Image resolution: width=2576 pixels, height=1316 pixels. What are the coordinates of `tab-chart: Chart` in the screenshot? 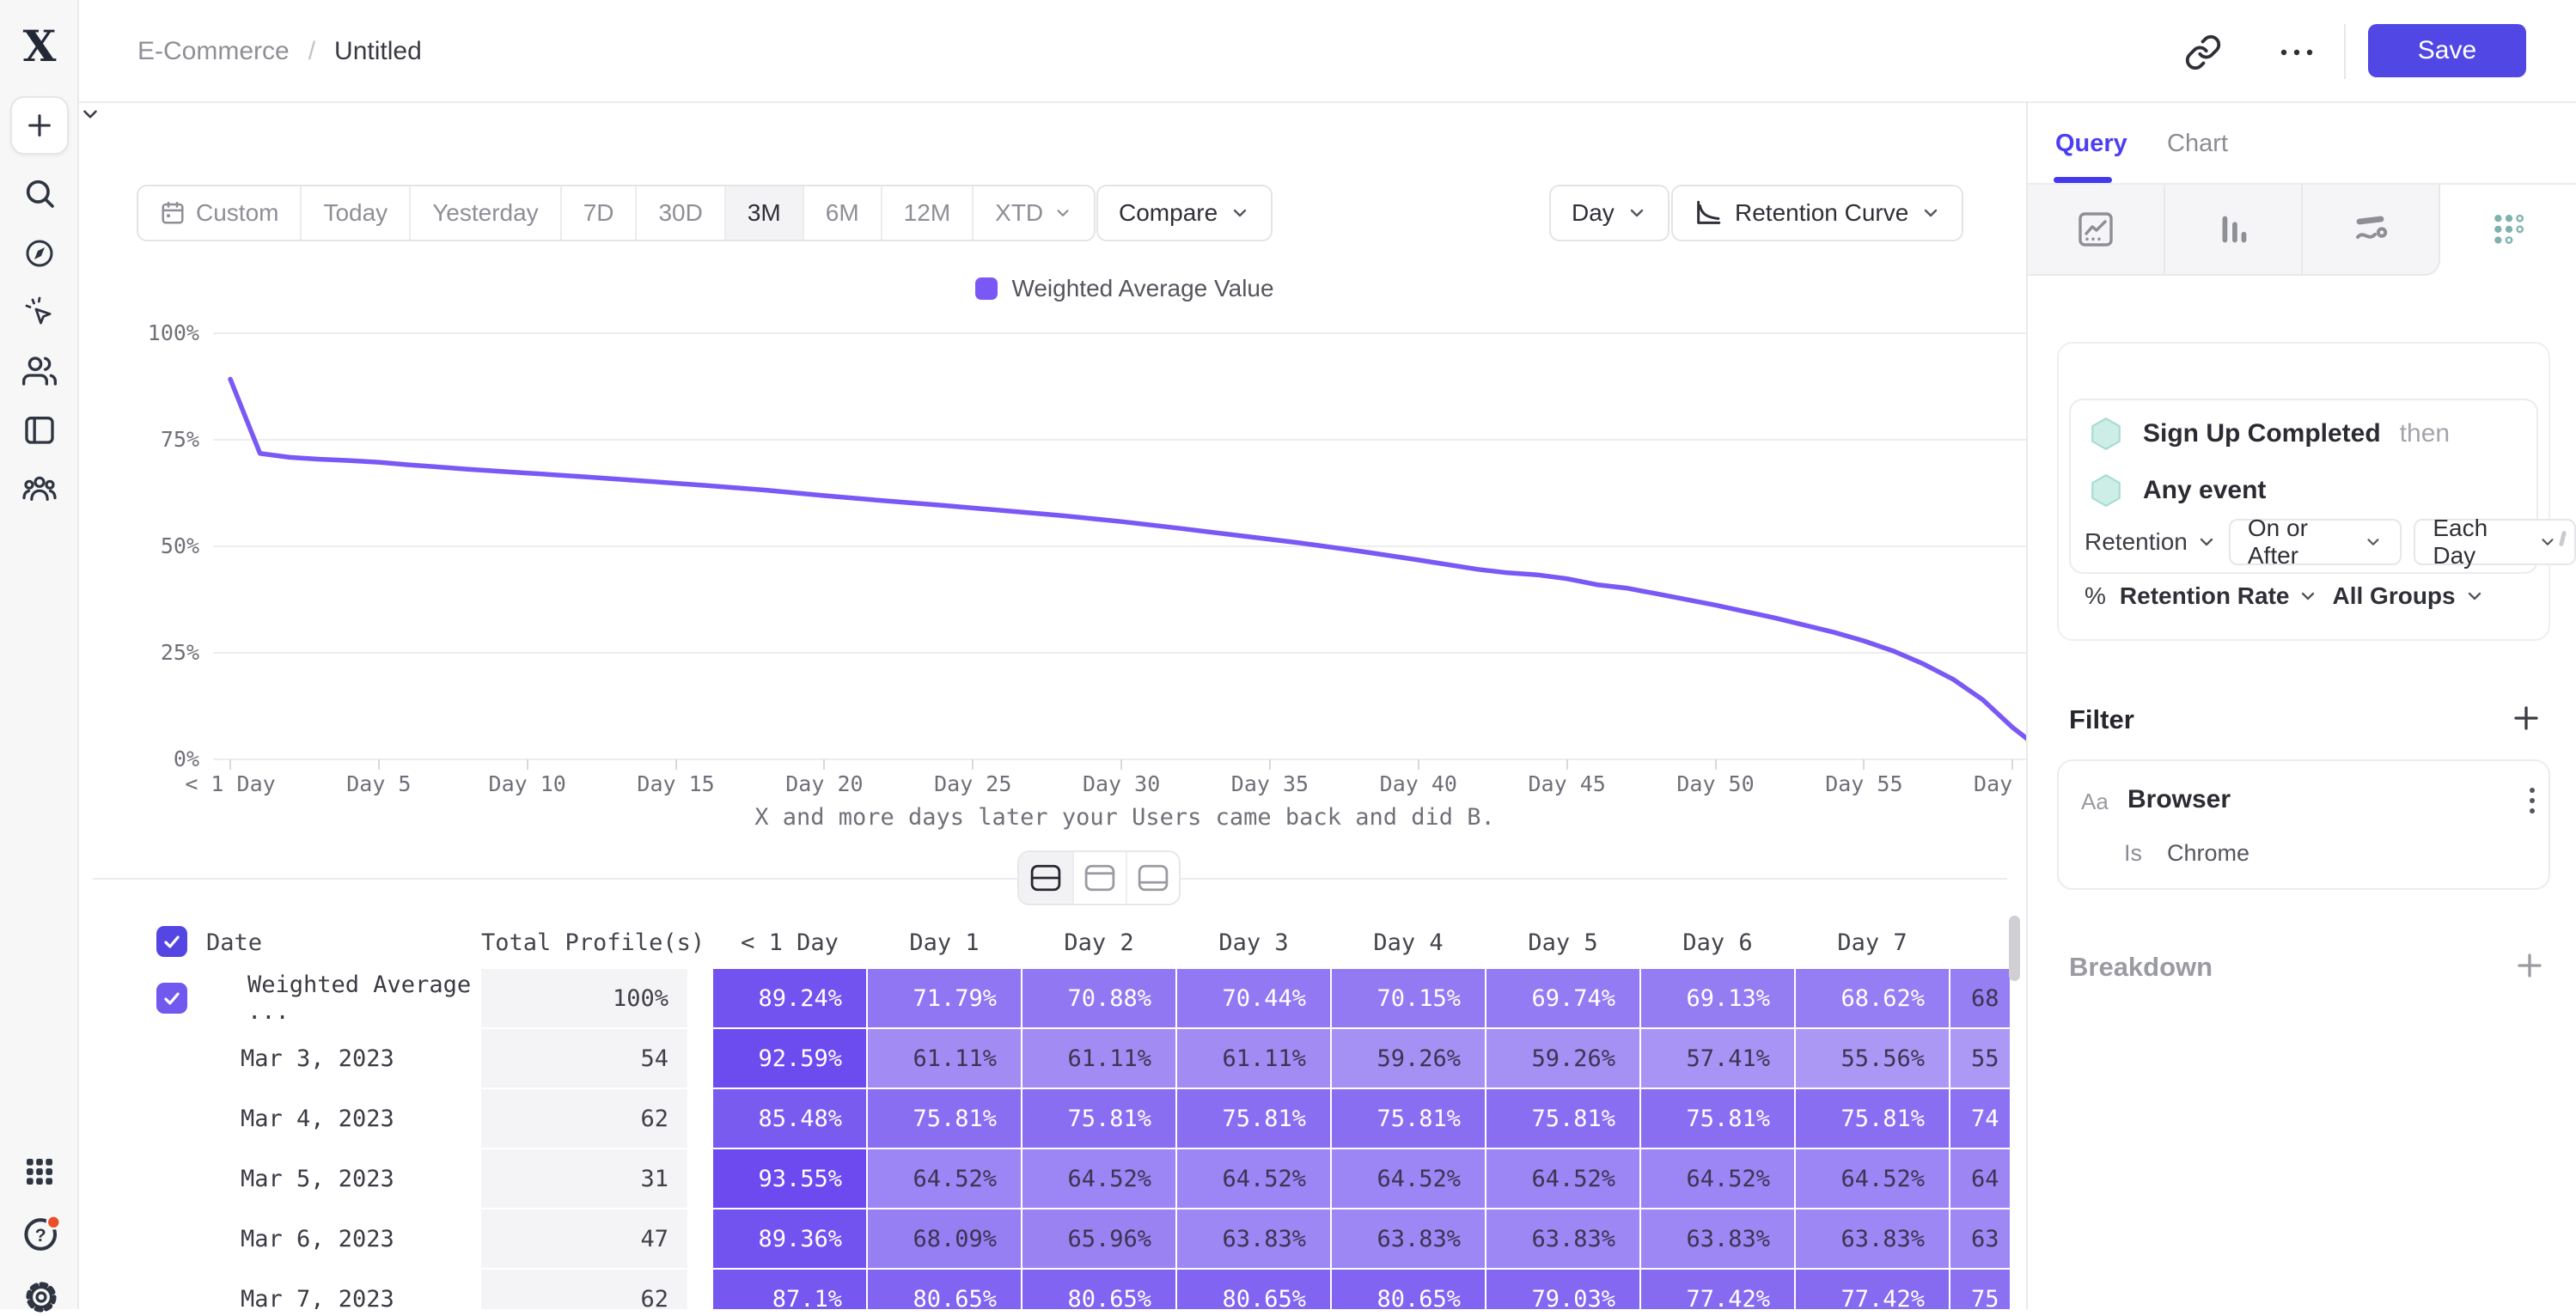 It's located at (2197, 143).